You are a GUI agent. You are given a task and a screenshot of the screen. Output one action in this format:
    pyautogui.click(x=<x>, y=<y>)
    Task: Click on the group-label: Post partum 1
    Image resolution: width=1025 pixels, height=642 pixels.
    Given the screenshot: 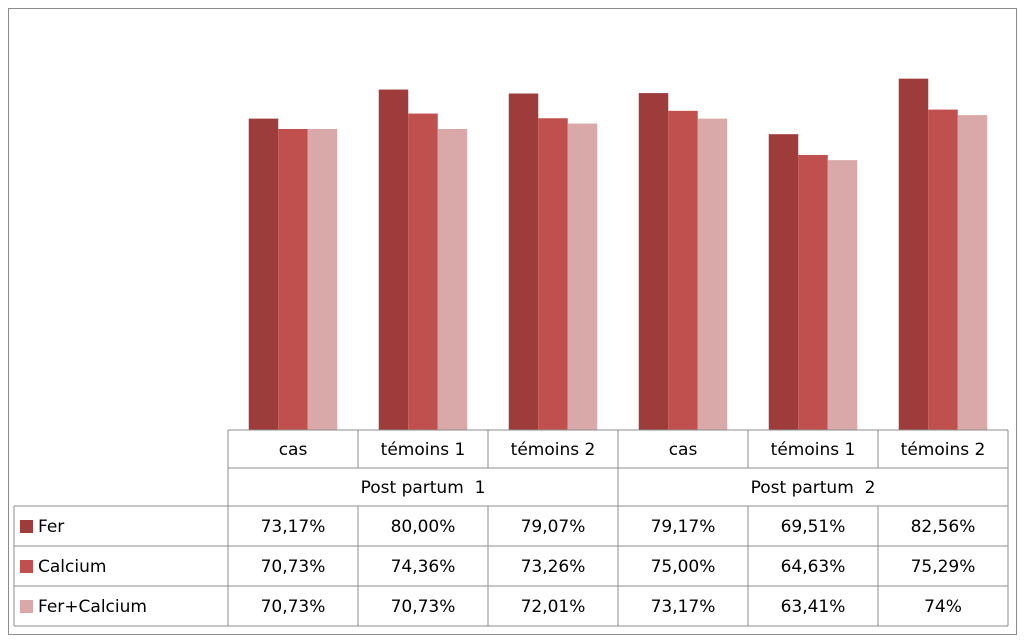 What is the action you would take?
    pyautogui.click(x=423, y=488)
    